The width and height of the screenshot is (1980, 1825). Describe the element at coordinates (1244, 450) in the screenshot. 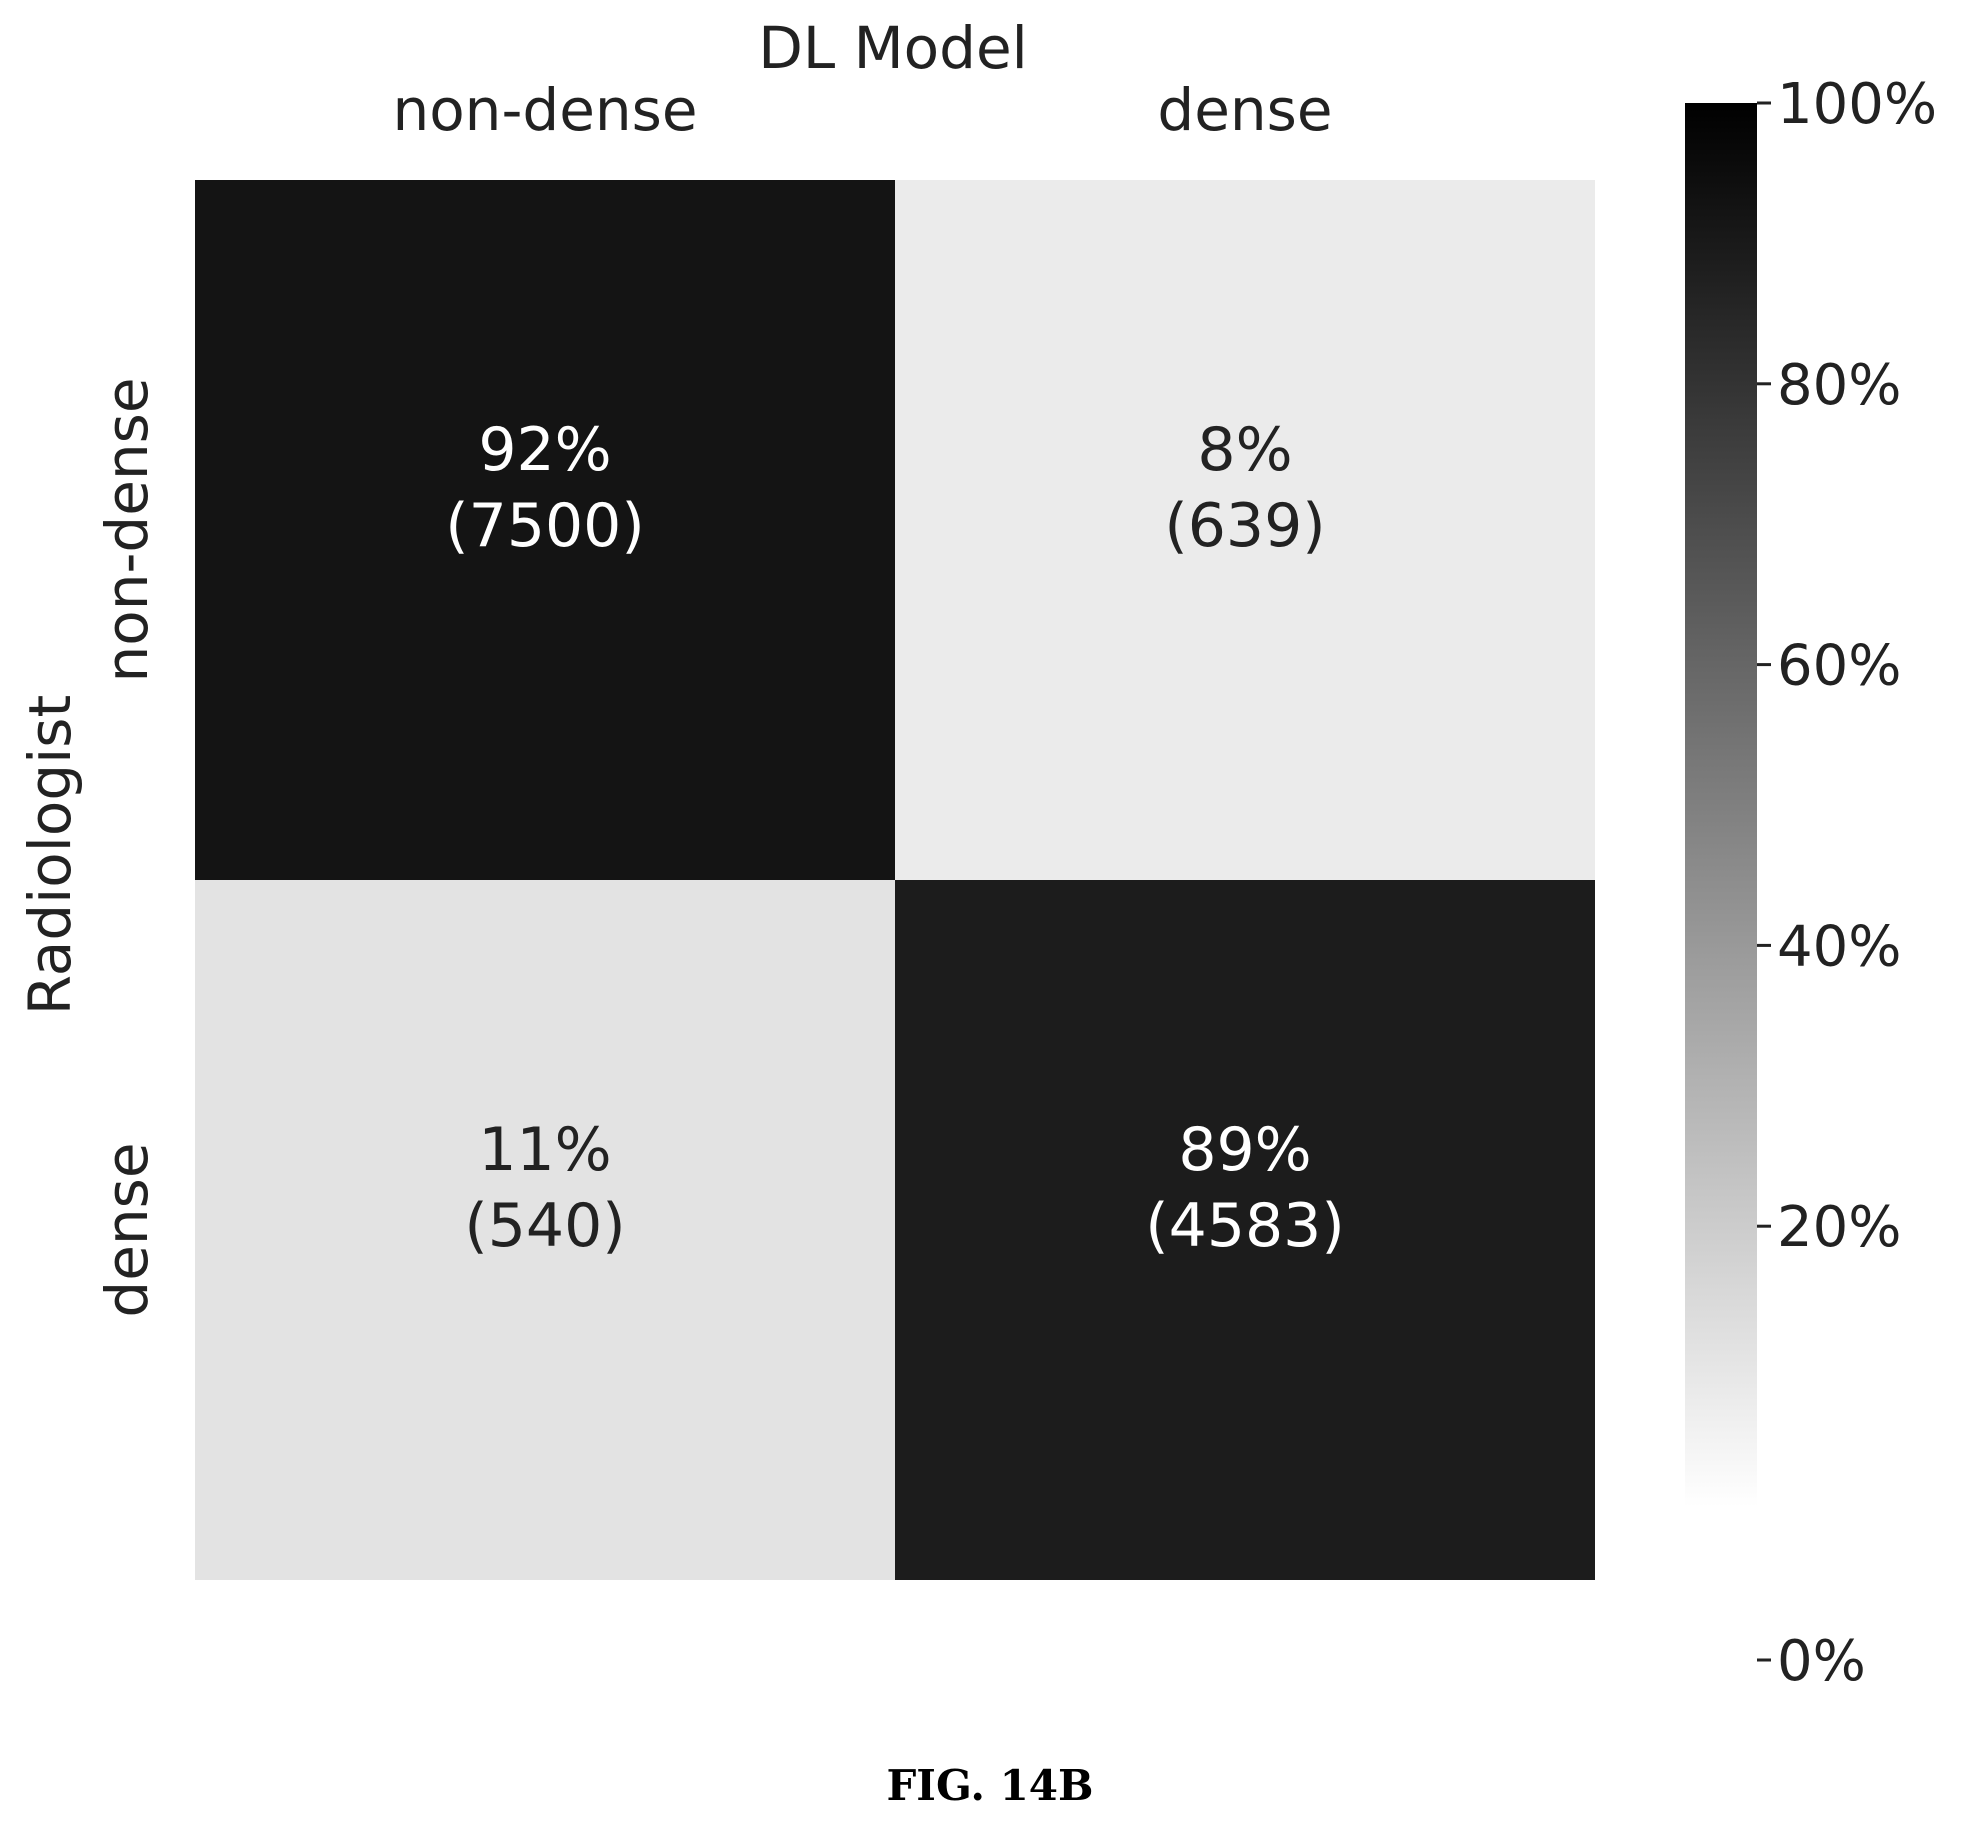

I see `cell-percent-label: 8%` at that location.